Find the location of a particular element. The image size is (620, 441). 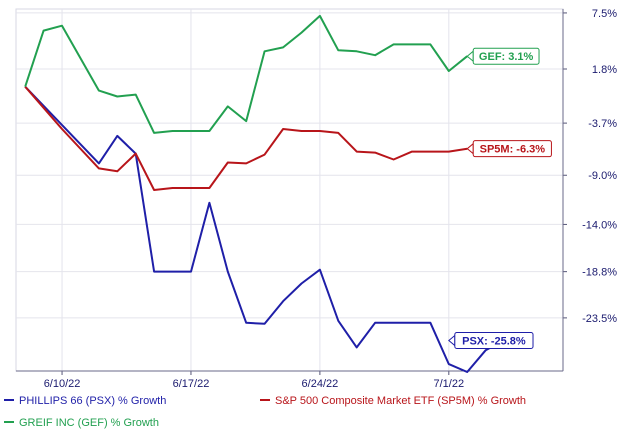

y-tick-label: 7.5% is located at coordinates (604, 14).